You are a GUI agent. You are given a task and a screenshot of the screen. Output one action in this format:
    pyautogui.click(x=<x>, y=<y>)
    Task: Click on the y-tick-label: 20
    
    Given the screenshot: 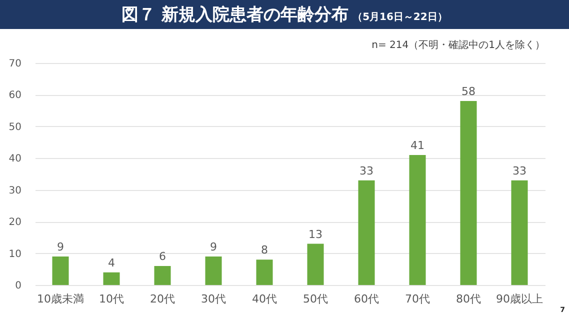 What is the action you would take?
    pyautogui.click(x=15, y=222)
    